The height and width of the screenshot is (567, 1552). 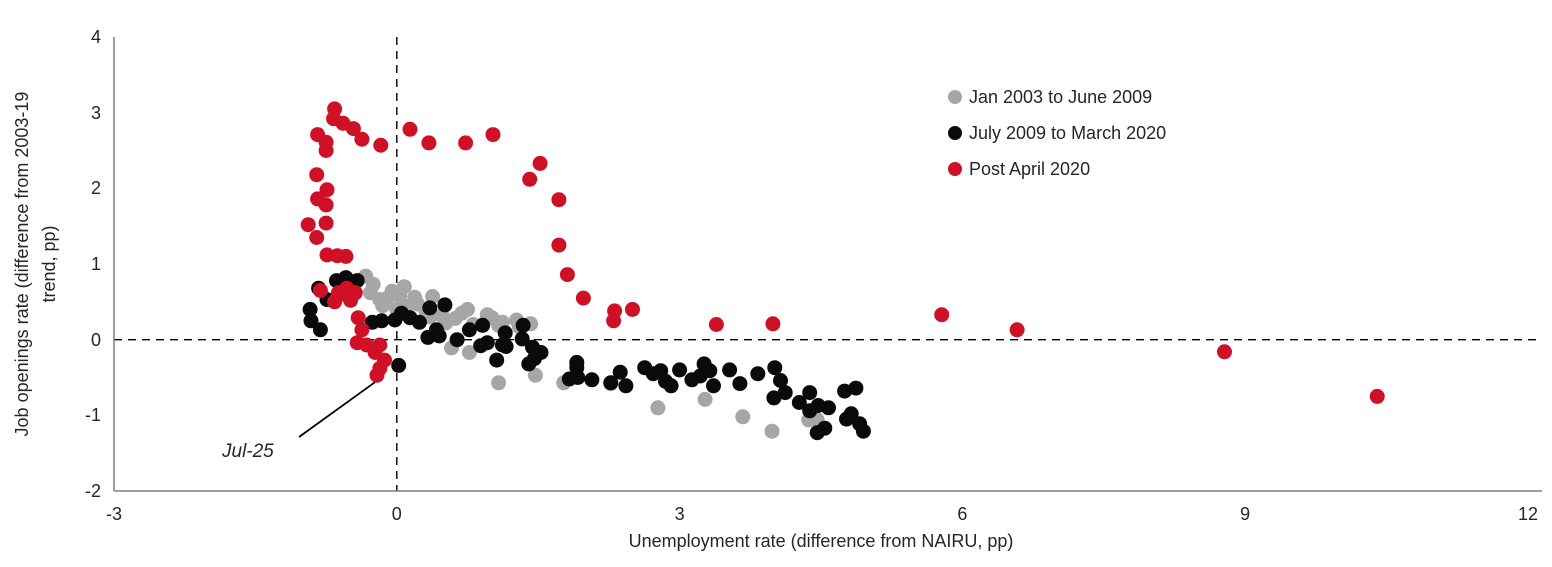 What do you see at coordinates (955, 133) in the screenshot?
I see `legend-dot-black` at bounding box center [955, 133].